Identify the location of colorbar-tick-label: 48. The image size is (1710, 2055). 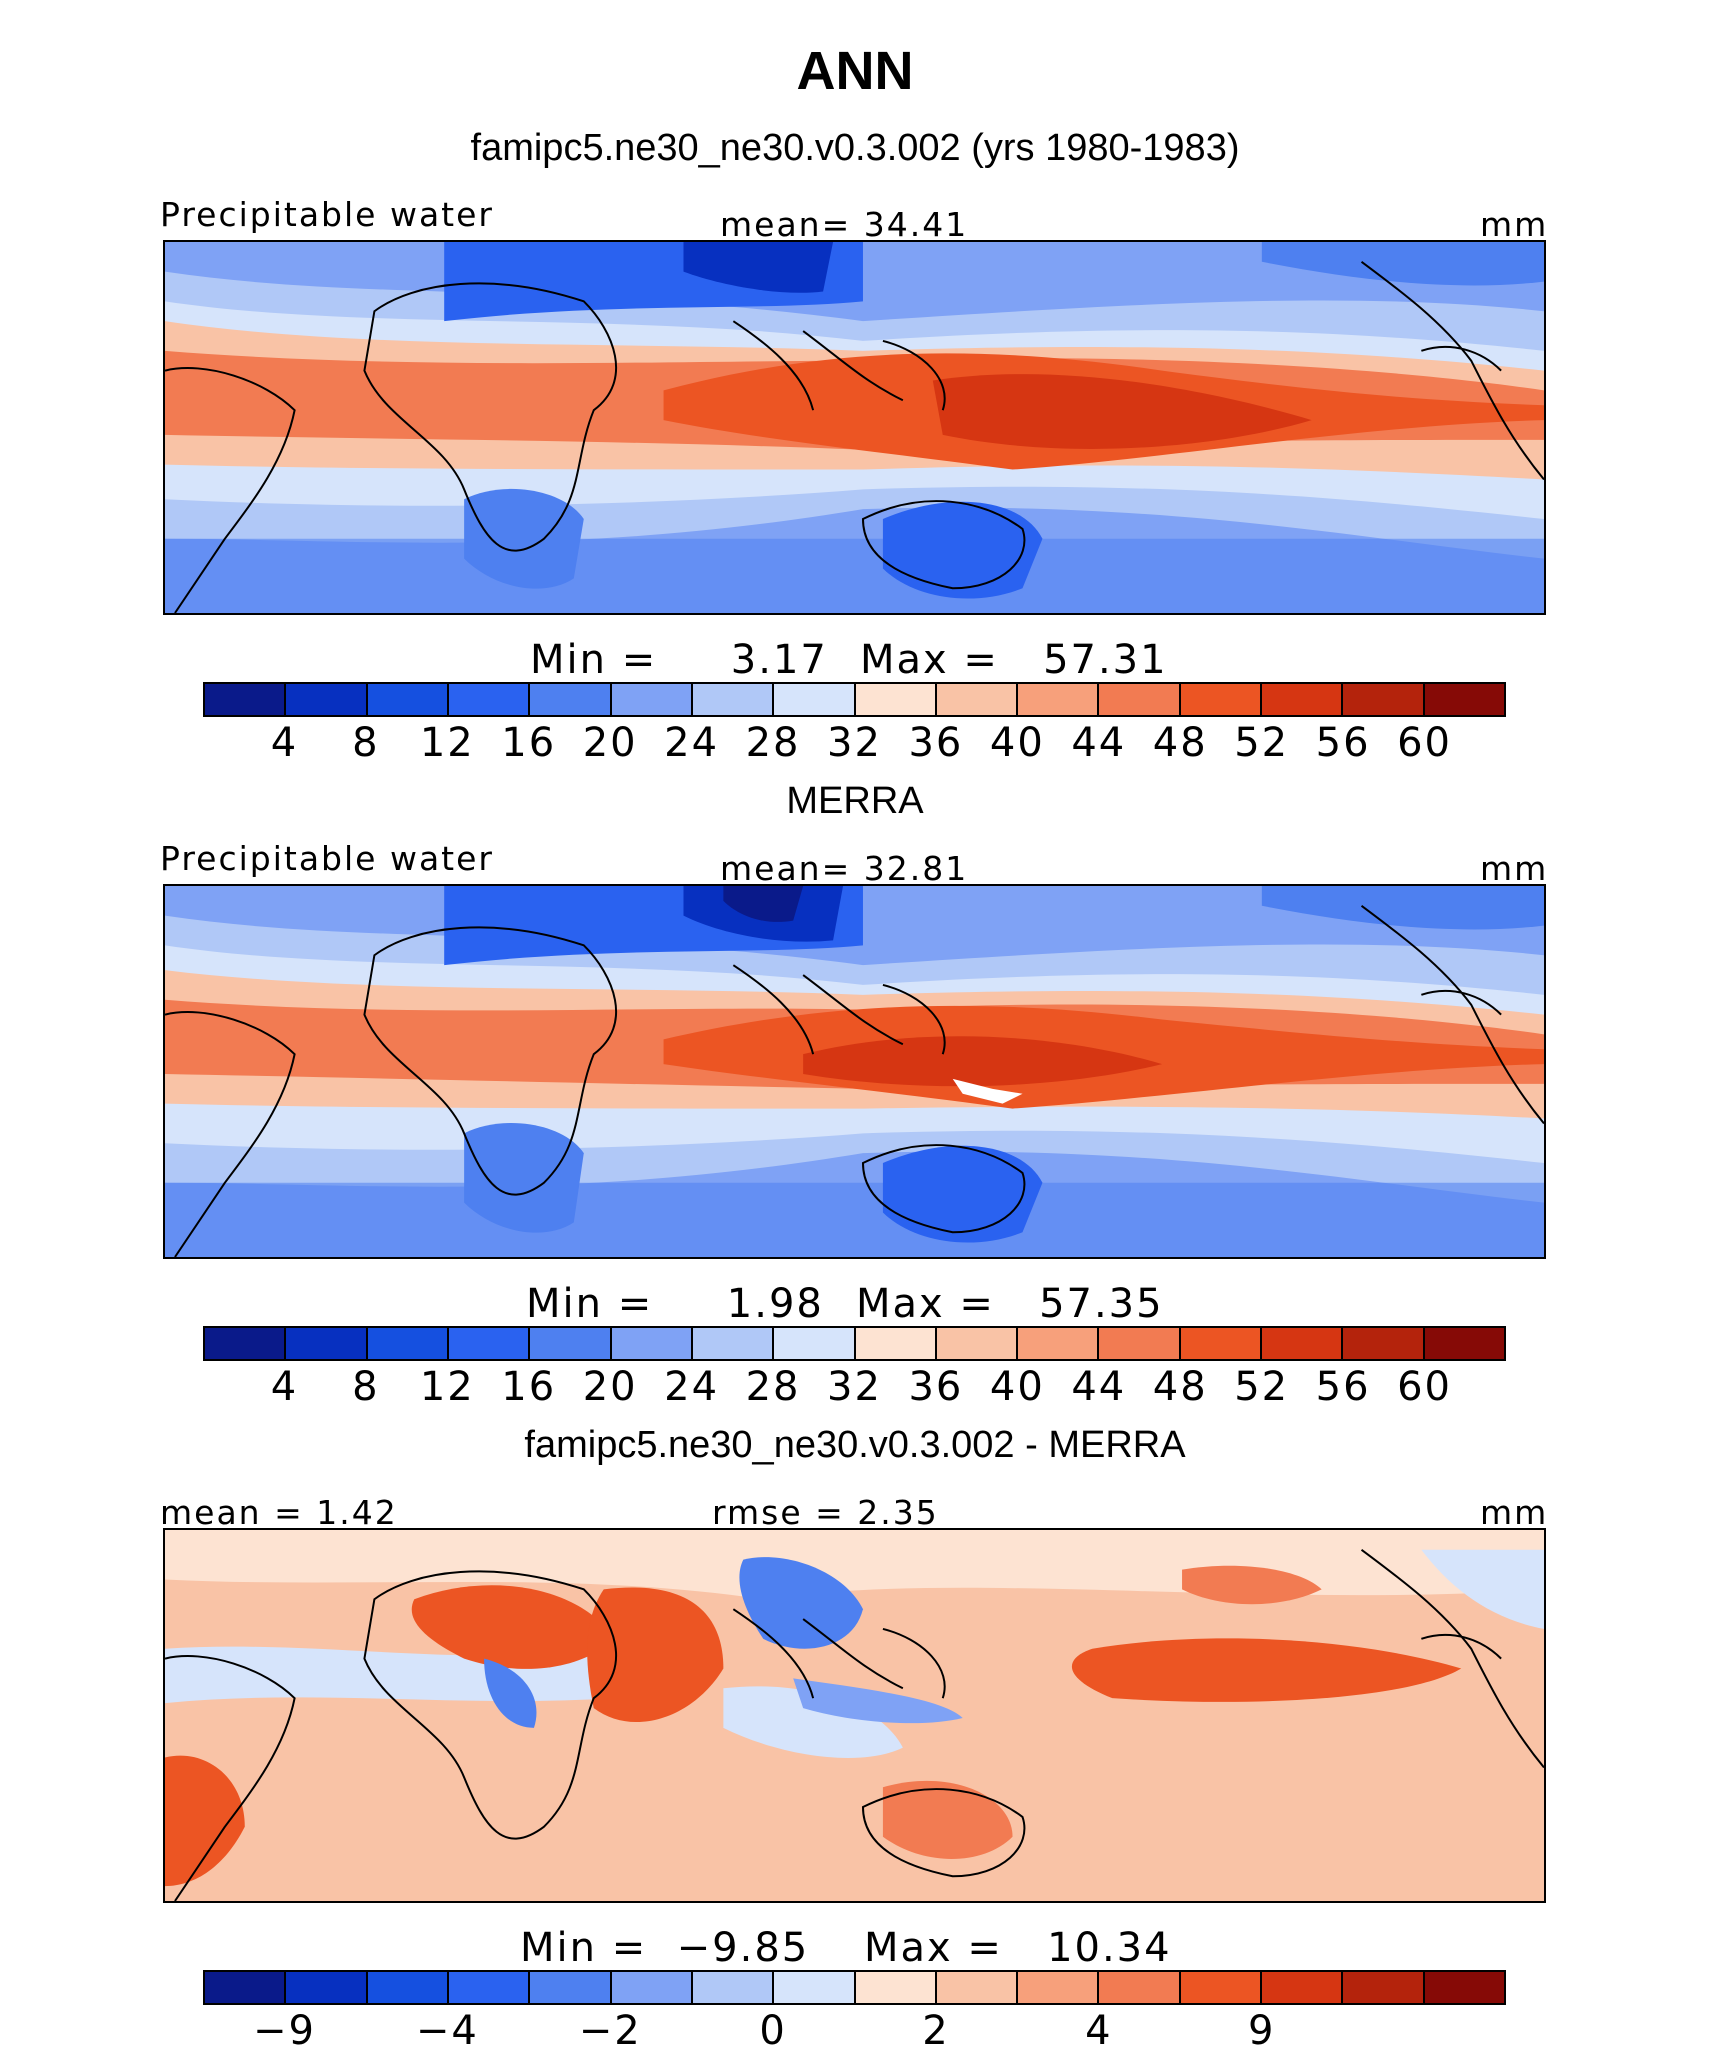
(1180, 1387).